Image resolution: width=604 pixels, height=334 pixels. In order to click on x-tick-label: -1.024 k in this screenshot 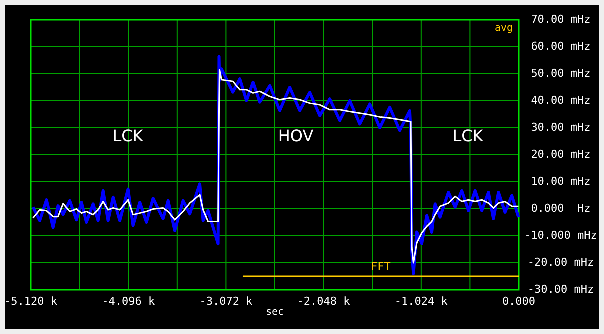, I will do `click(421, 301)`.